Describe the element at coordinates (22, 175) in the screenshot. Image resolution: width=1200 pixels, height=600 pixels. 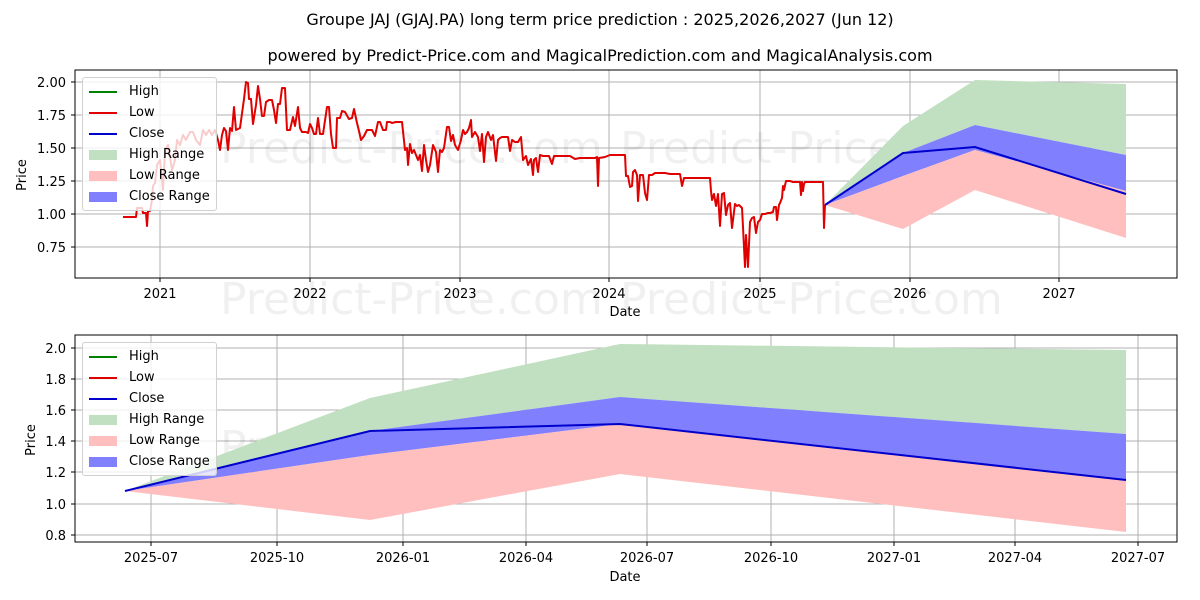
I see `top-y-axis-label: Price` at that location.